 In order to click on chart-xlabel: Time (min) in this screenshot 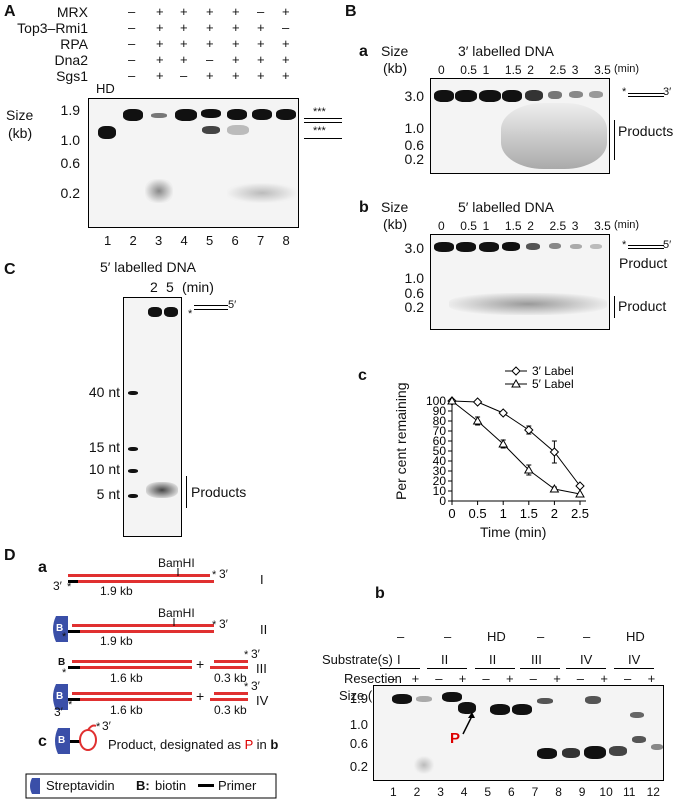, I will do `click(513, 532)`.